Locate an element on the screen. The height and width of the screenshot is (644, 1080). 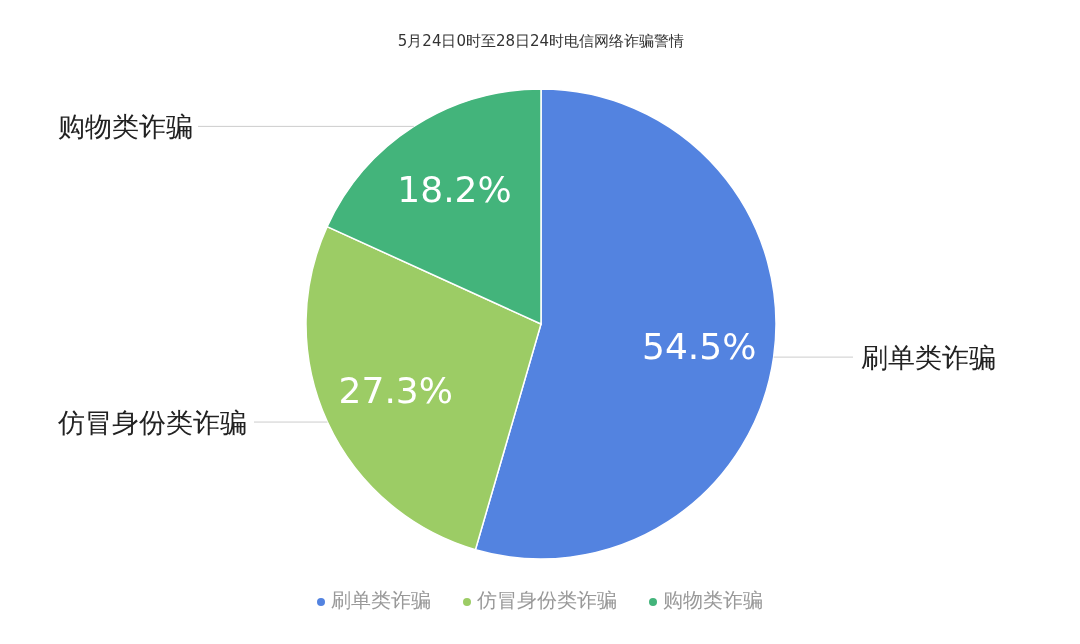
legend-label: 购物类诈骗 is located at coordinates (713, 600).